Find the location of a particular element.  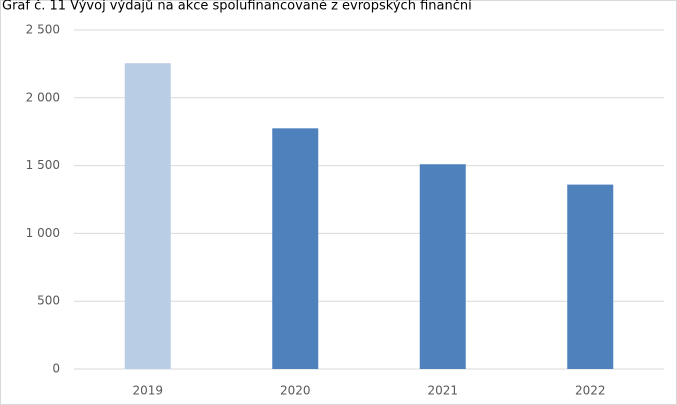

y-tick-label: 0 is located at coordinates (56, 369).